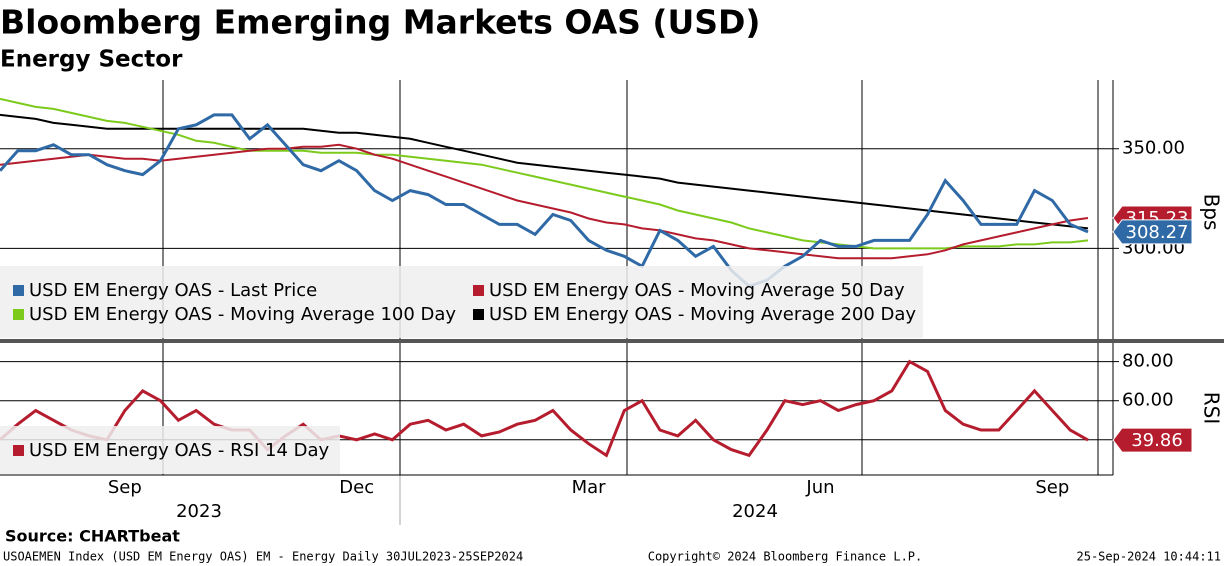 Image resolution: width=1224 pixels, height=566 pixels. I want to click on y-tick-label: 60.00, so click(1148, 400).